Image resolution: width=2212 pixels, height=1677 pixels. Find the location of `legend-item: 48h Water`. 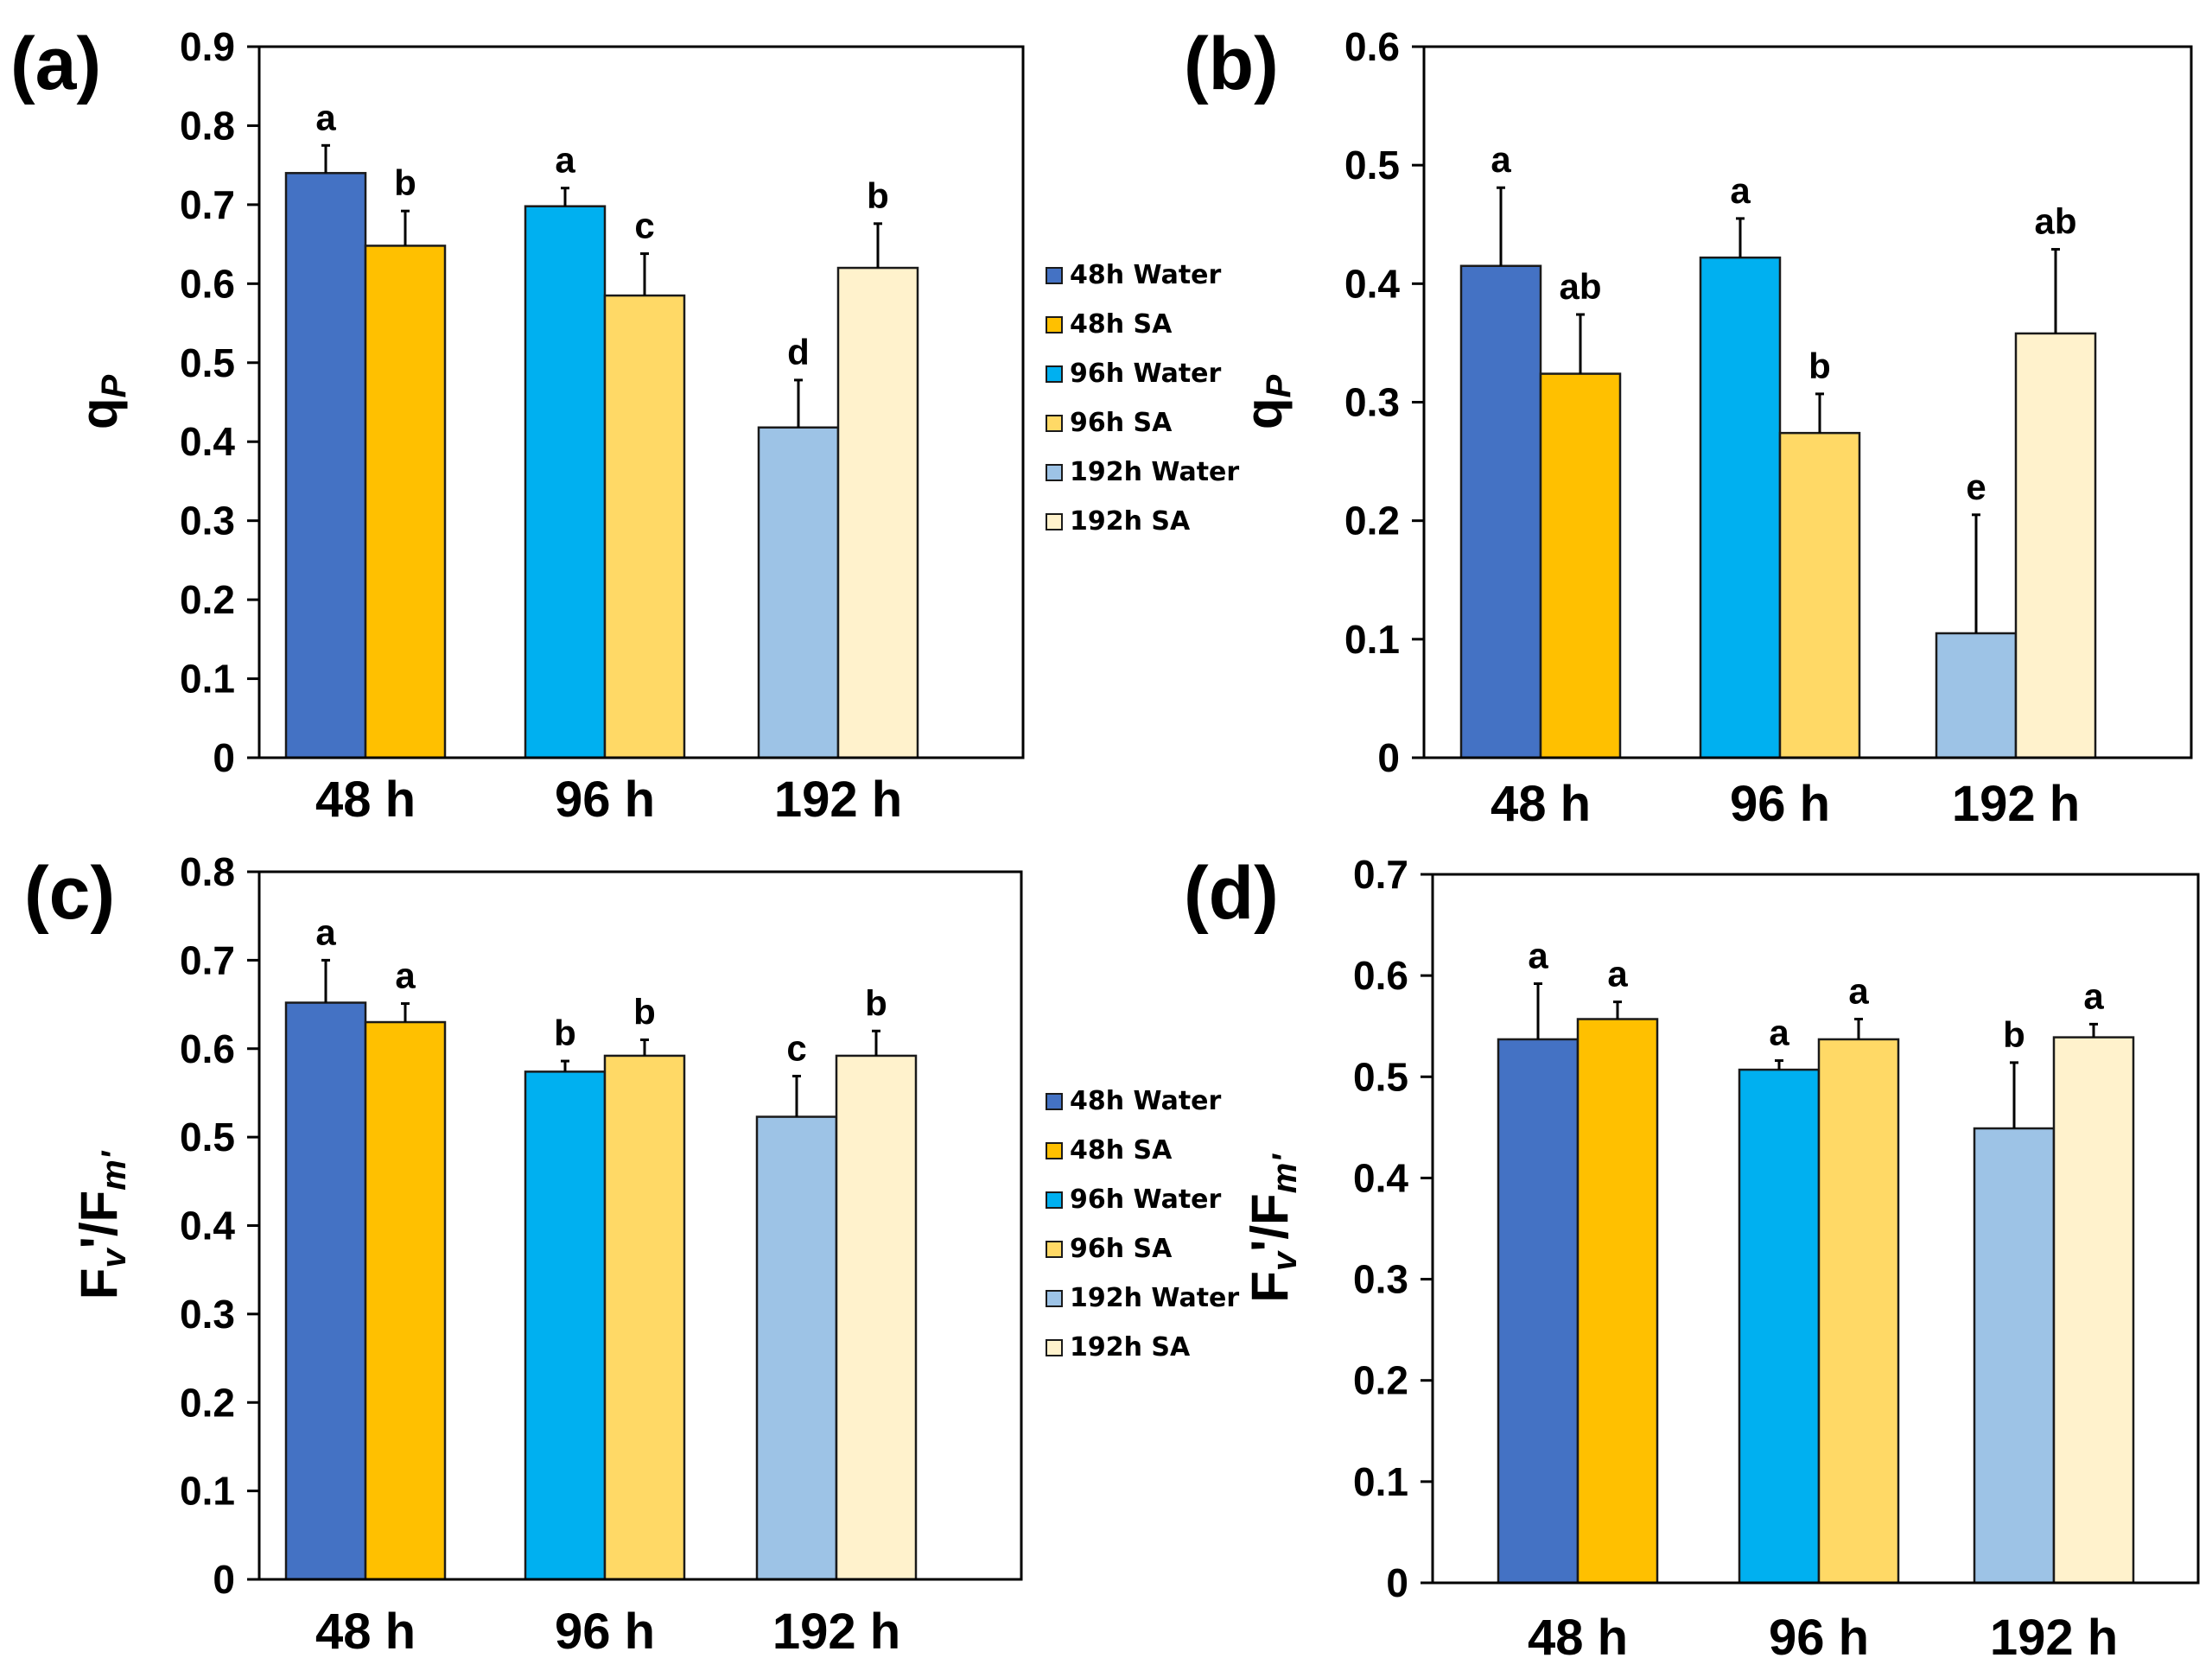

legend-item: 48h Water is located at coordinates (1142, 1101).